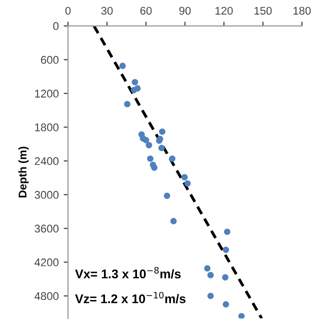 The image size is (320, 320). What do you see at coordinates (56, 26) in the screenshot?
I see `y-tick-label: 0` at bounding box center [56, 26].